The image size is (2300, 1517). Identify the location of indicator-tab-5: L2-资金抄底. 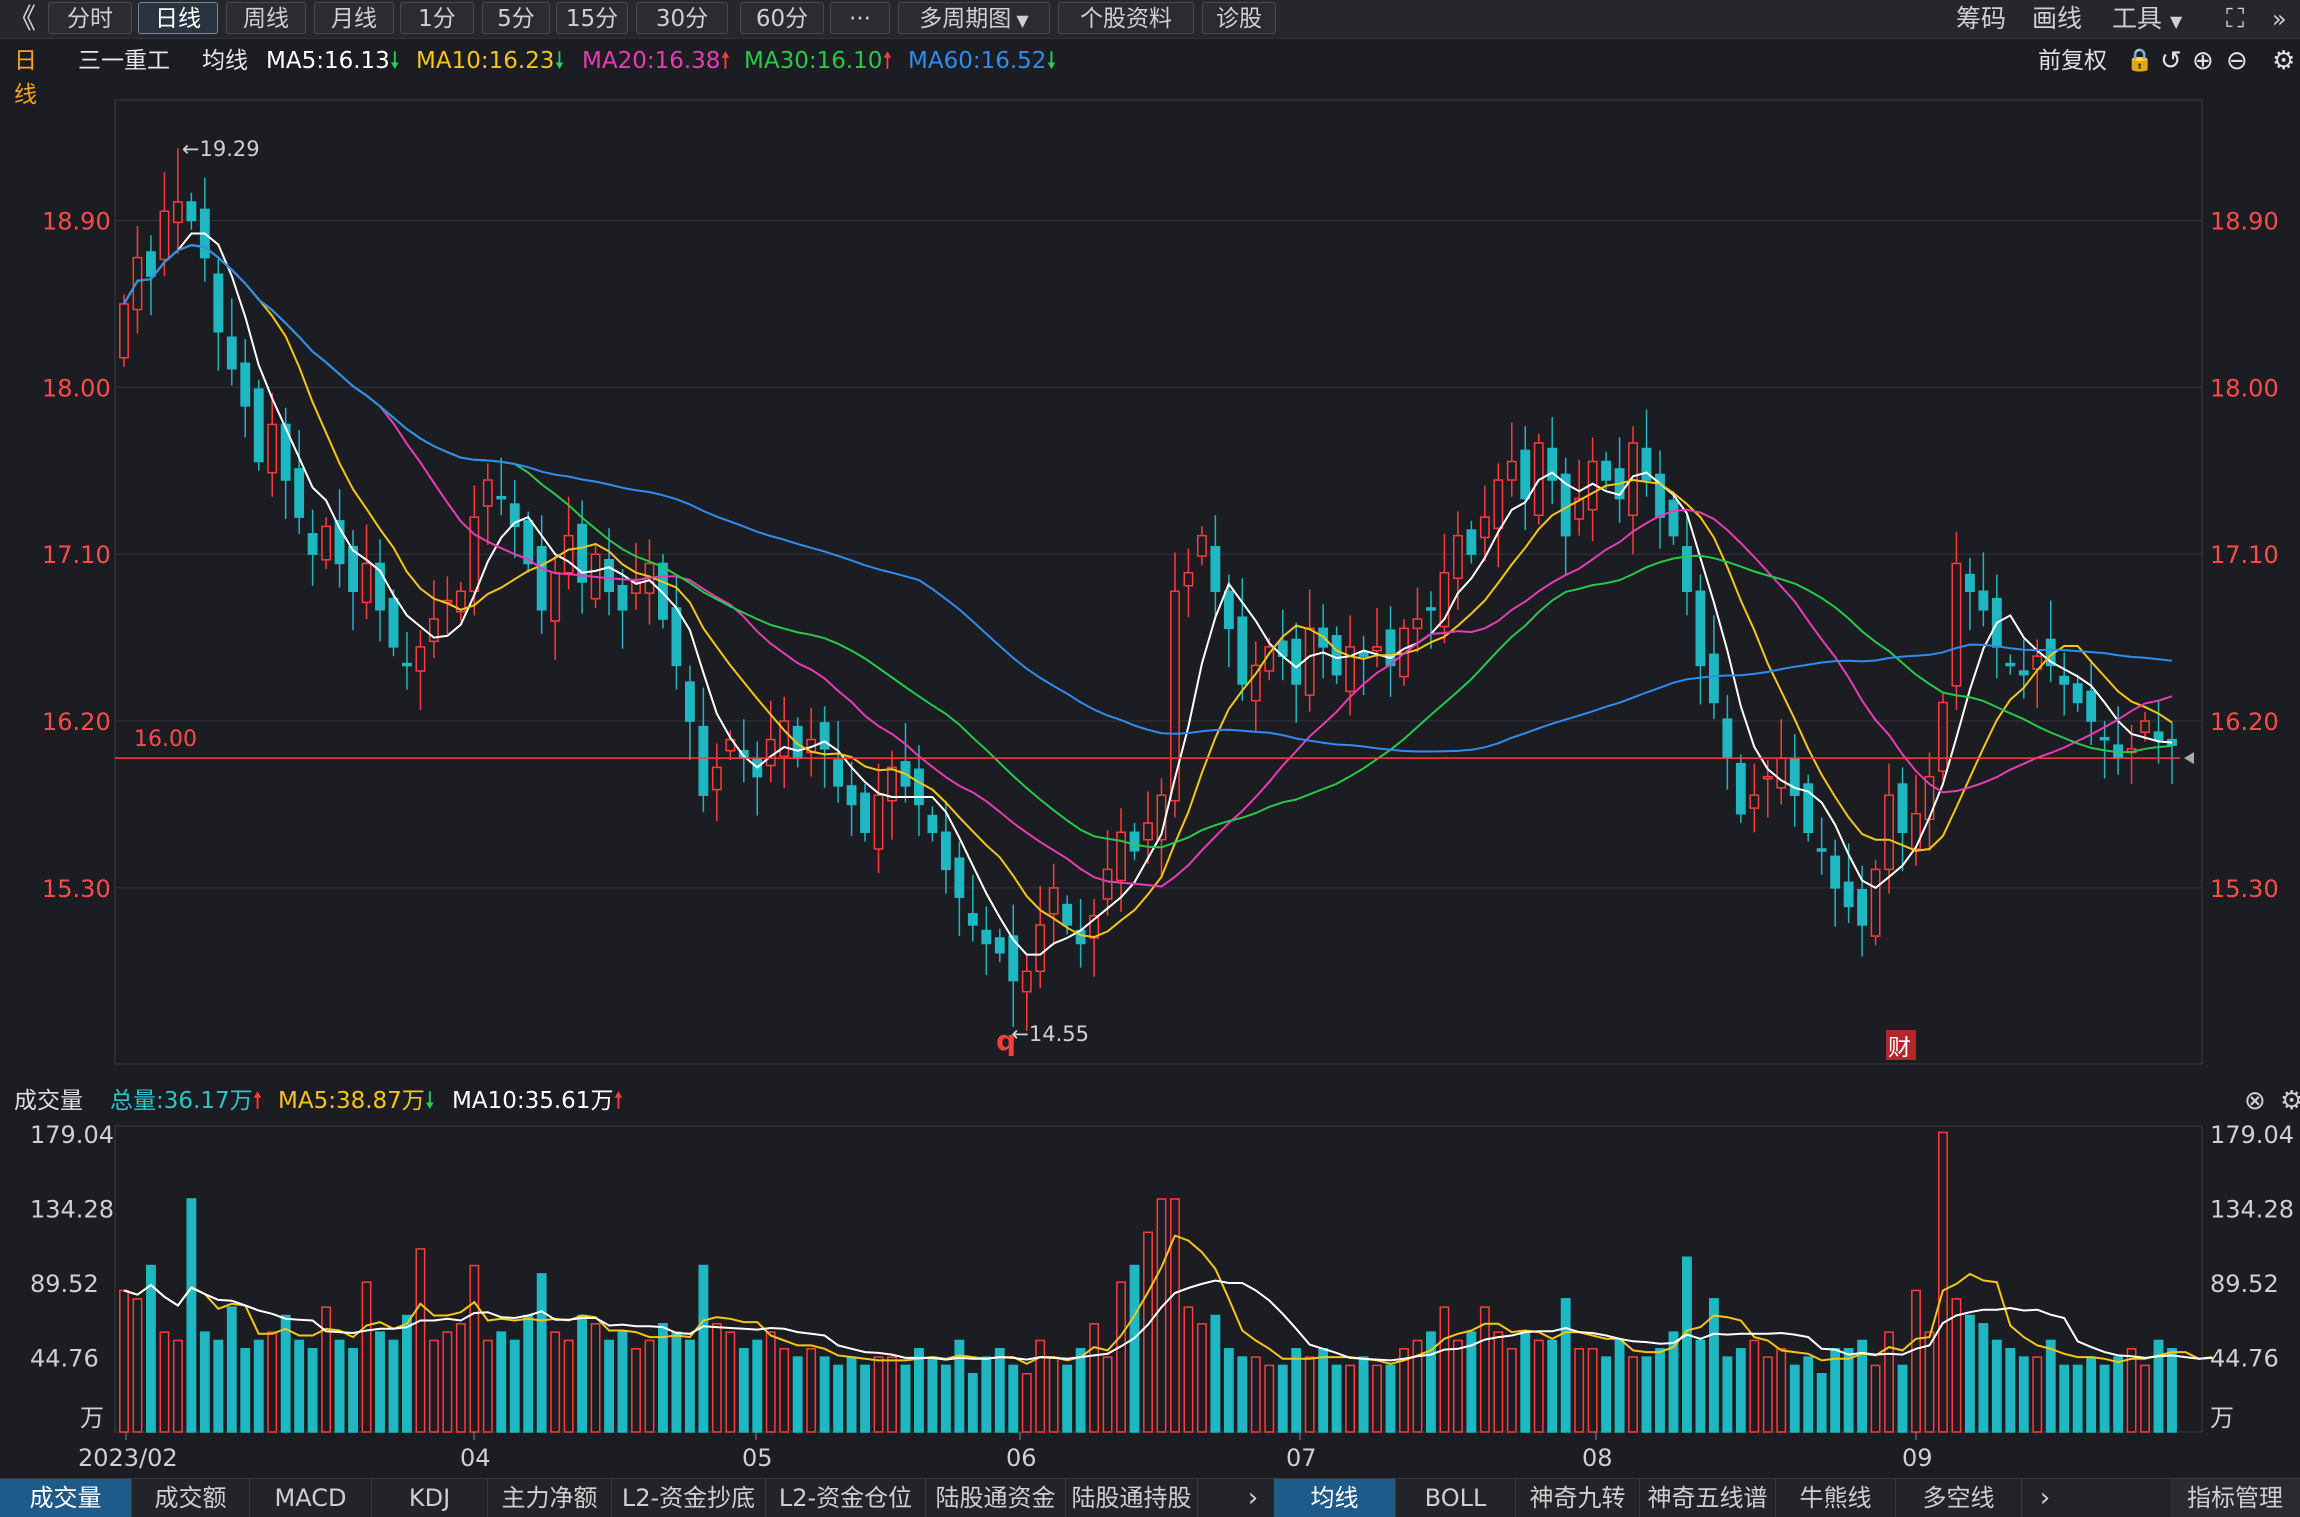
(689, 1498).